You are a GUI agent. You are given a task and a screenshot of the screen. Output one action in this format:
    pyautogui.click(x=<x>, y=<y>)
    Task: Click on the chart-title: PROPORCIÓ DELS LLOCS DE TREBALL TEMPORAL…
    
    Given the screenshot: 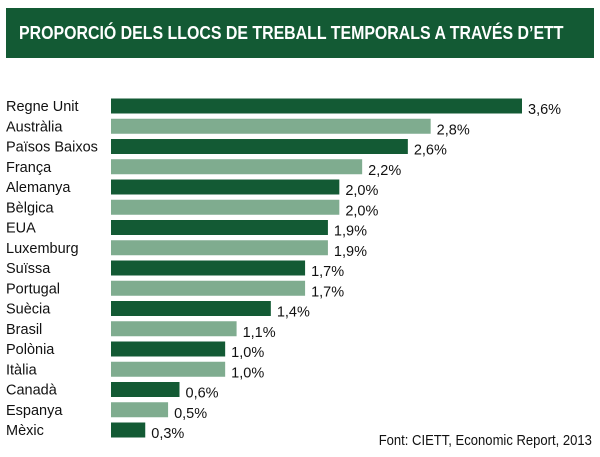 What is the action you would take?
    pyautogui.click(x=291, y=32)
    